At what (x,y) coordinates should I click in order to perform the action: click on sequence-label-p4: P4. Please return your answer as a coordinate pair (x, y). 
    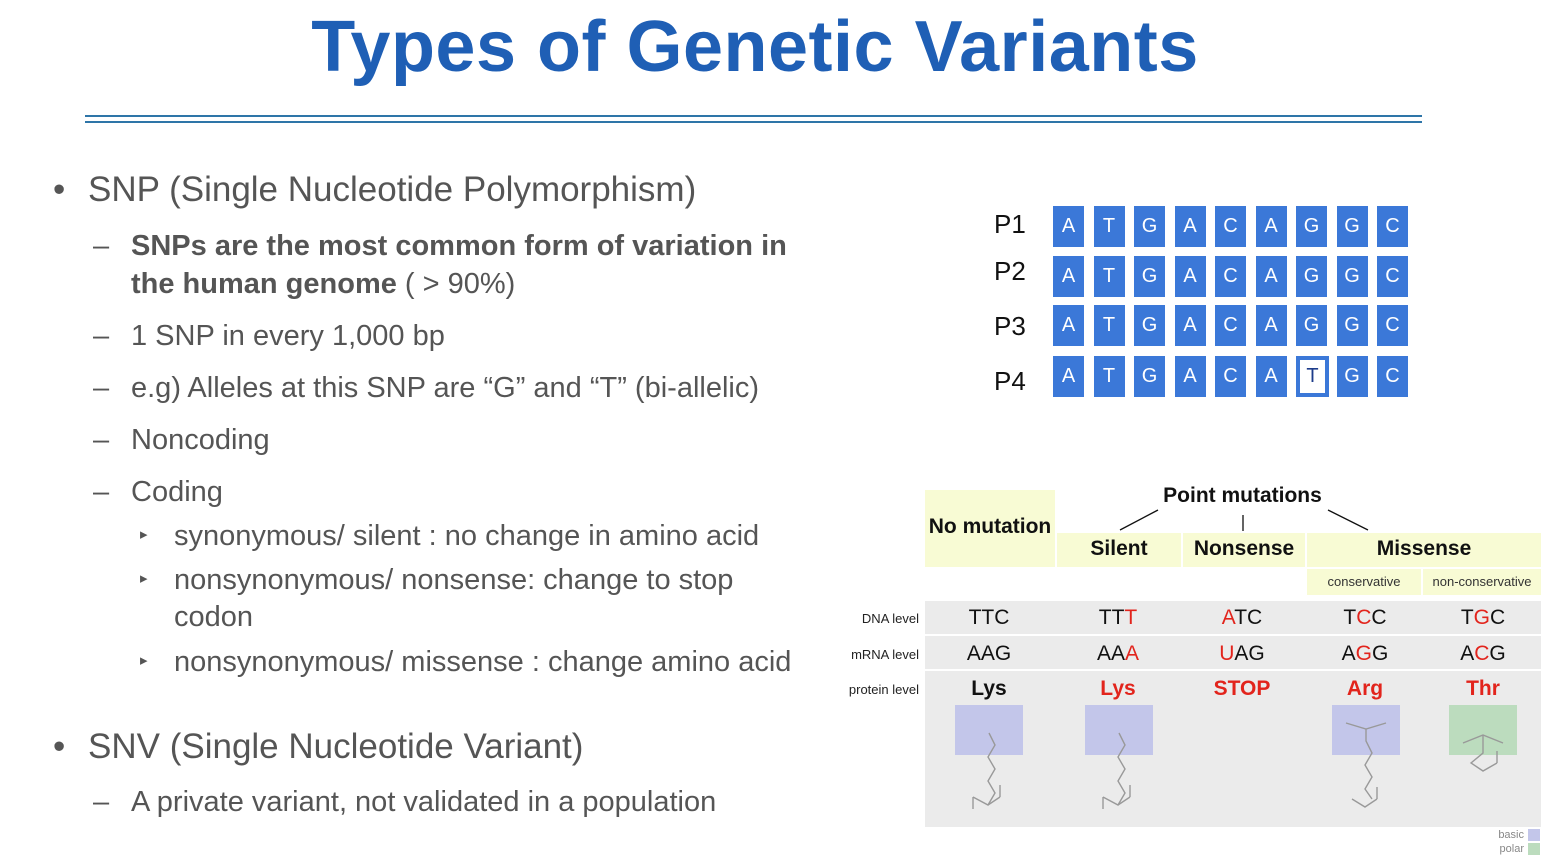
    Looking at the image, I should click on (1010, 381).